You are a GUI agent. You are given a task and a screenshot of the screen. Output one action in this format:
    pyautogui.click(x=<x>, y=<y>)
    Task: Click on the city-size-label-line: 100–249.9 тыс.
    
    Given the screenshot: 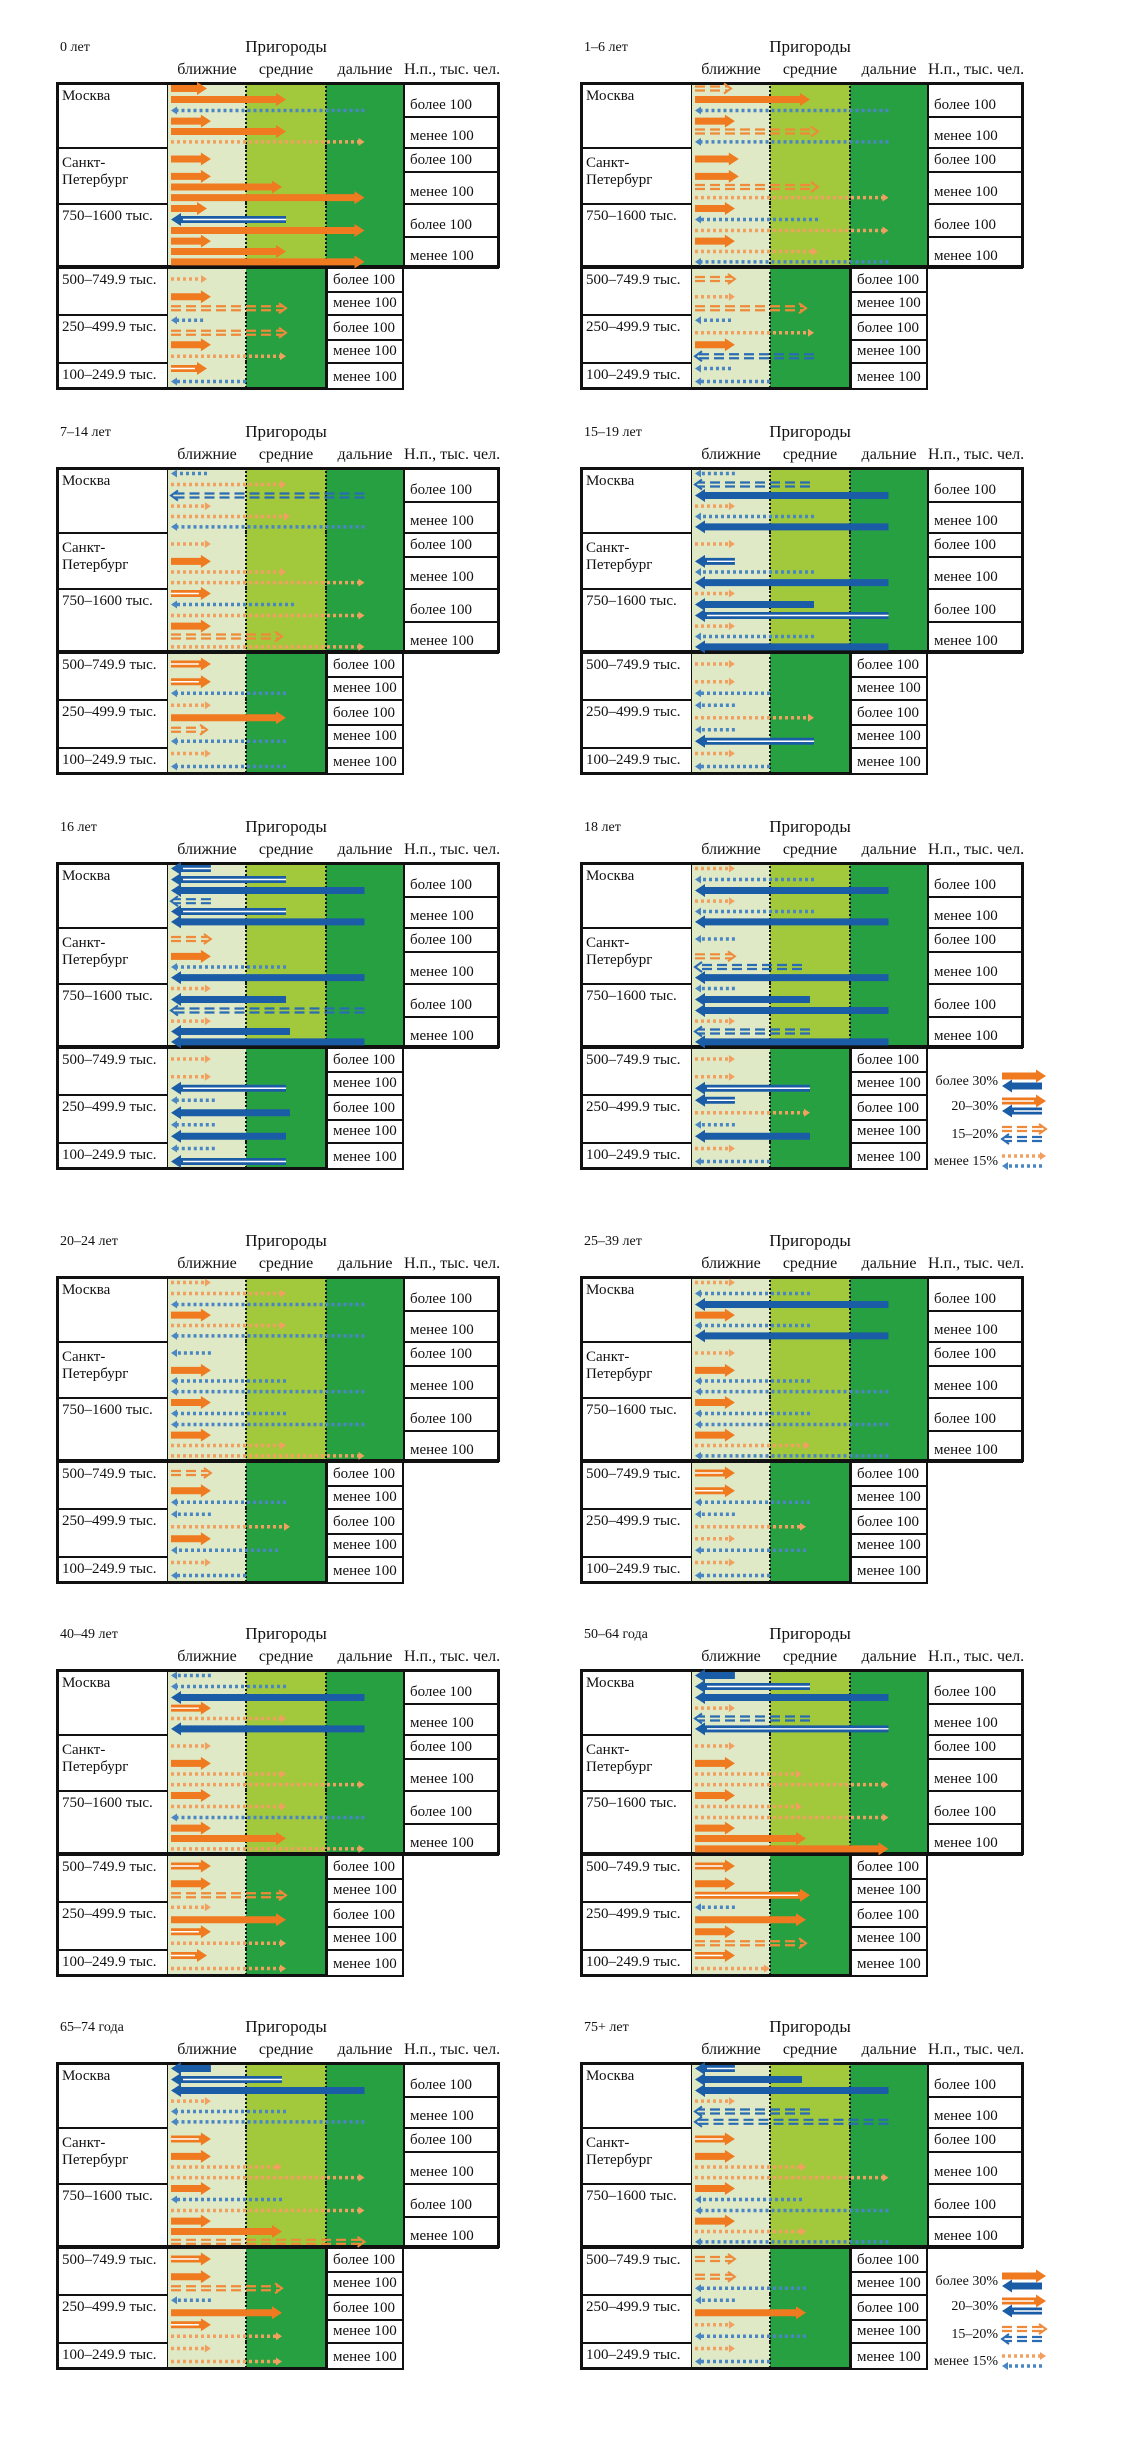 What is the action you would take?
    pyautogui.click(x=109, y=760)
    